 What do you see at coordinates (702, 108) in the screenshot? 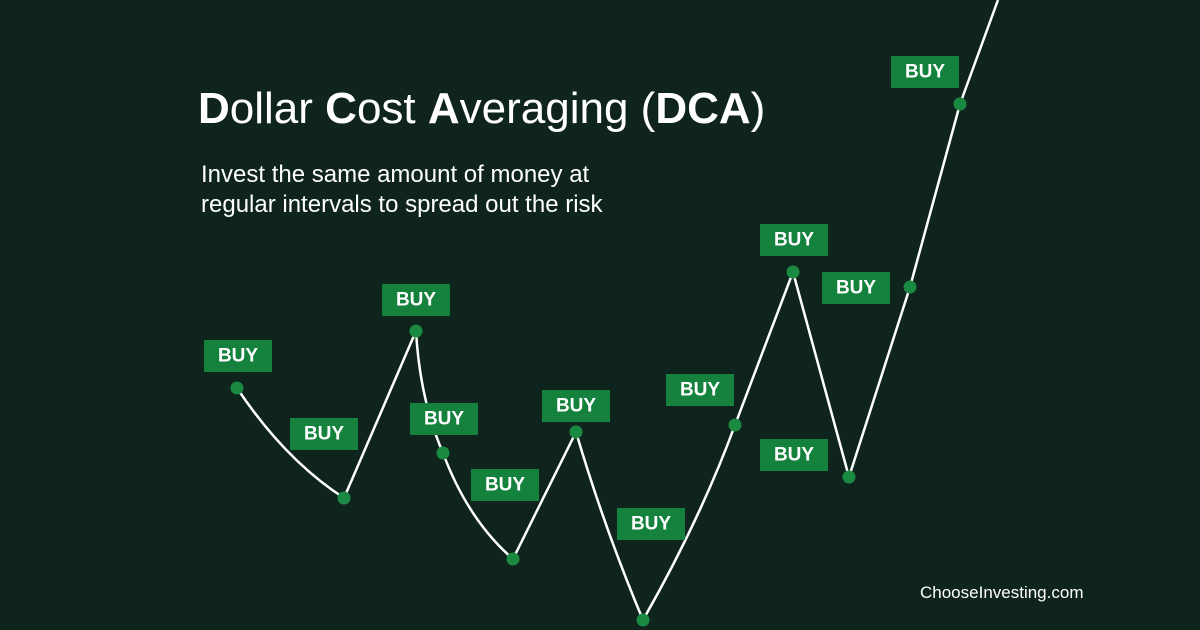
I see `title-part: DCA` at bounding box center [702, 108].